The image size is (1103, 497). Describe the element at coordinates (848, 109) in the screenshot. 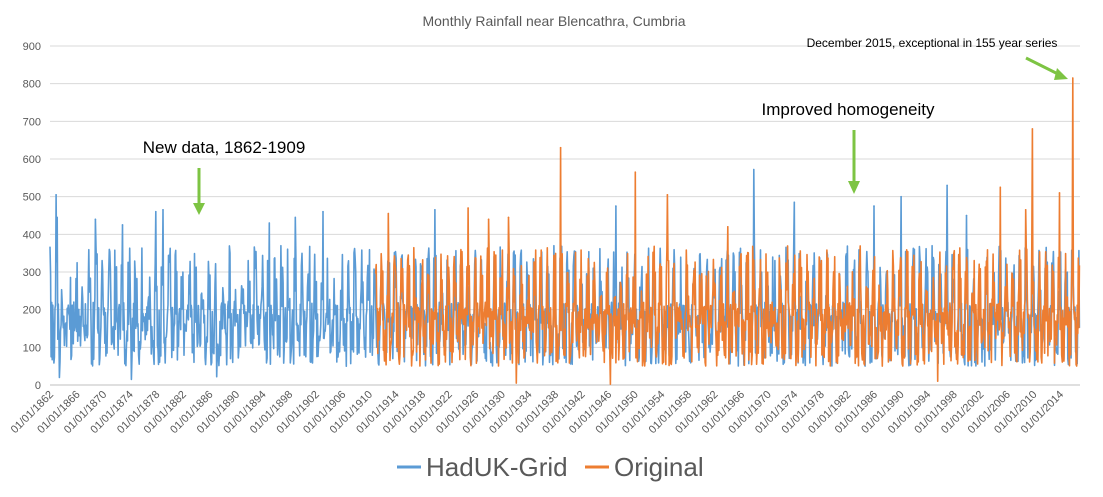

I see `annotation-homogeneity-text: Improved homogeneity` at that location.